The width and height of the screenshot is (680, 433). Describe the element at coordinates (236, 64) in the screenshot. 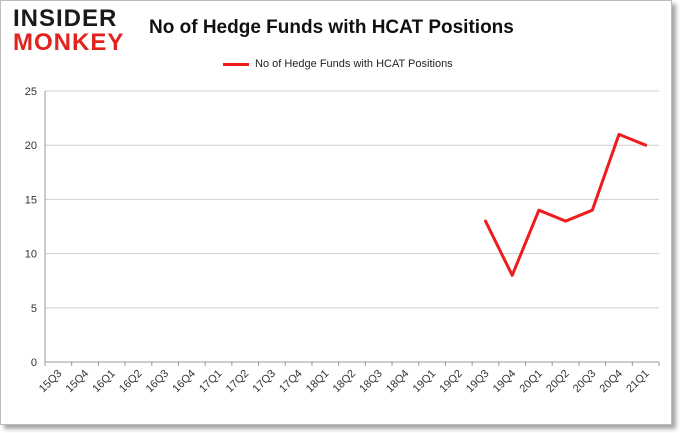

I see `legend-swatch` at that location.